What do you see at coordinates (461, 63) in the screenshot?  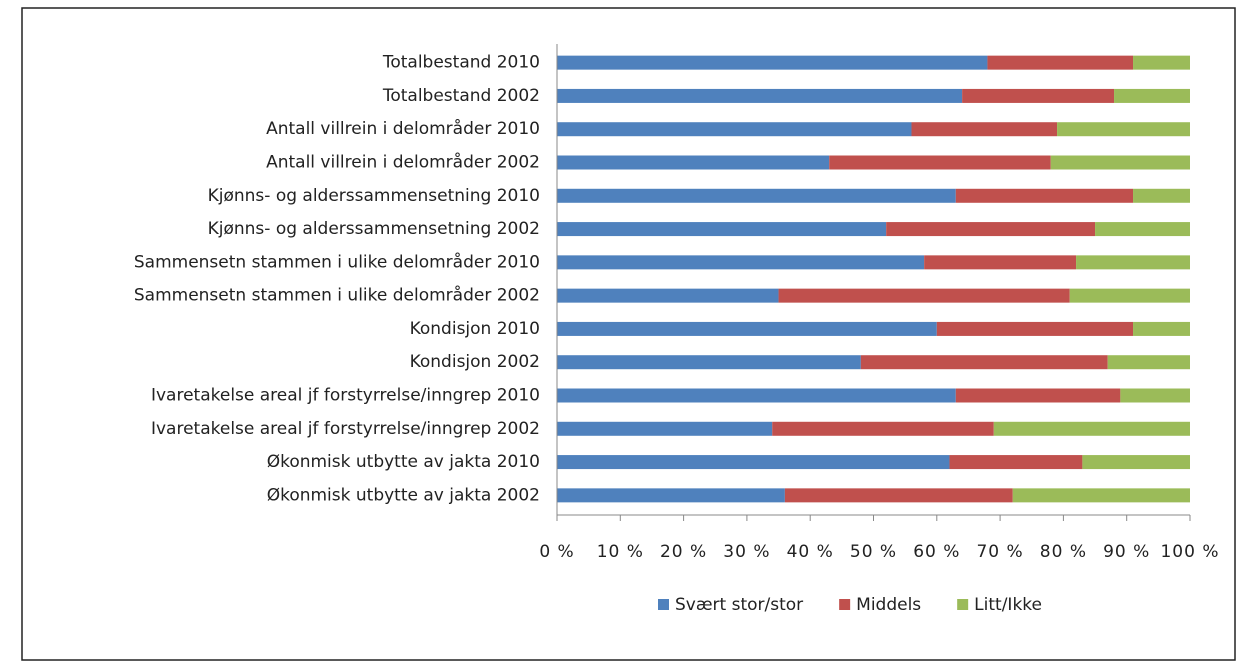 I see `category-label: Totalbestand 2010` at bounding box center [461, 63].